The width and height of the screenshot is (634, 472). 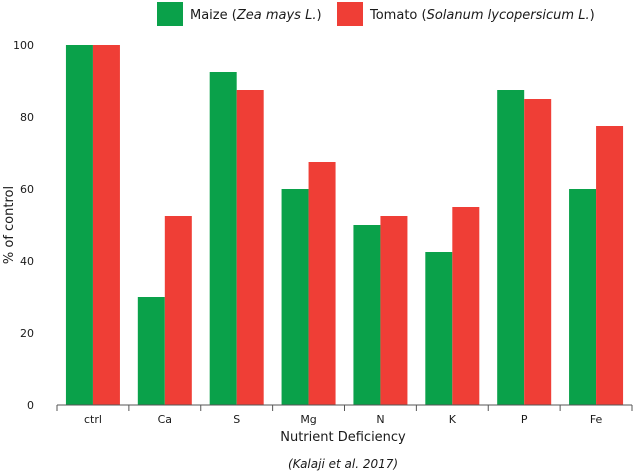 What do you see at coordinates (394, 310) in the screenshot?
I see `bar-tomato-n` at bounding box center [394, 310].